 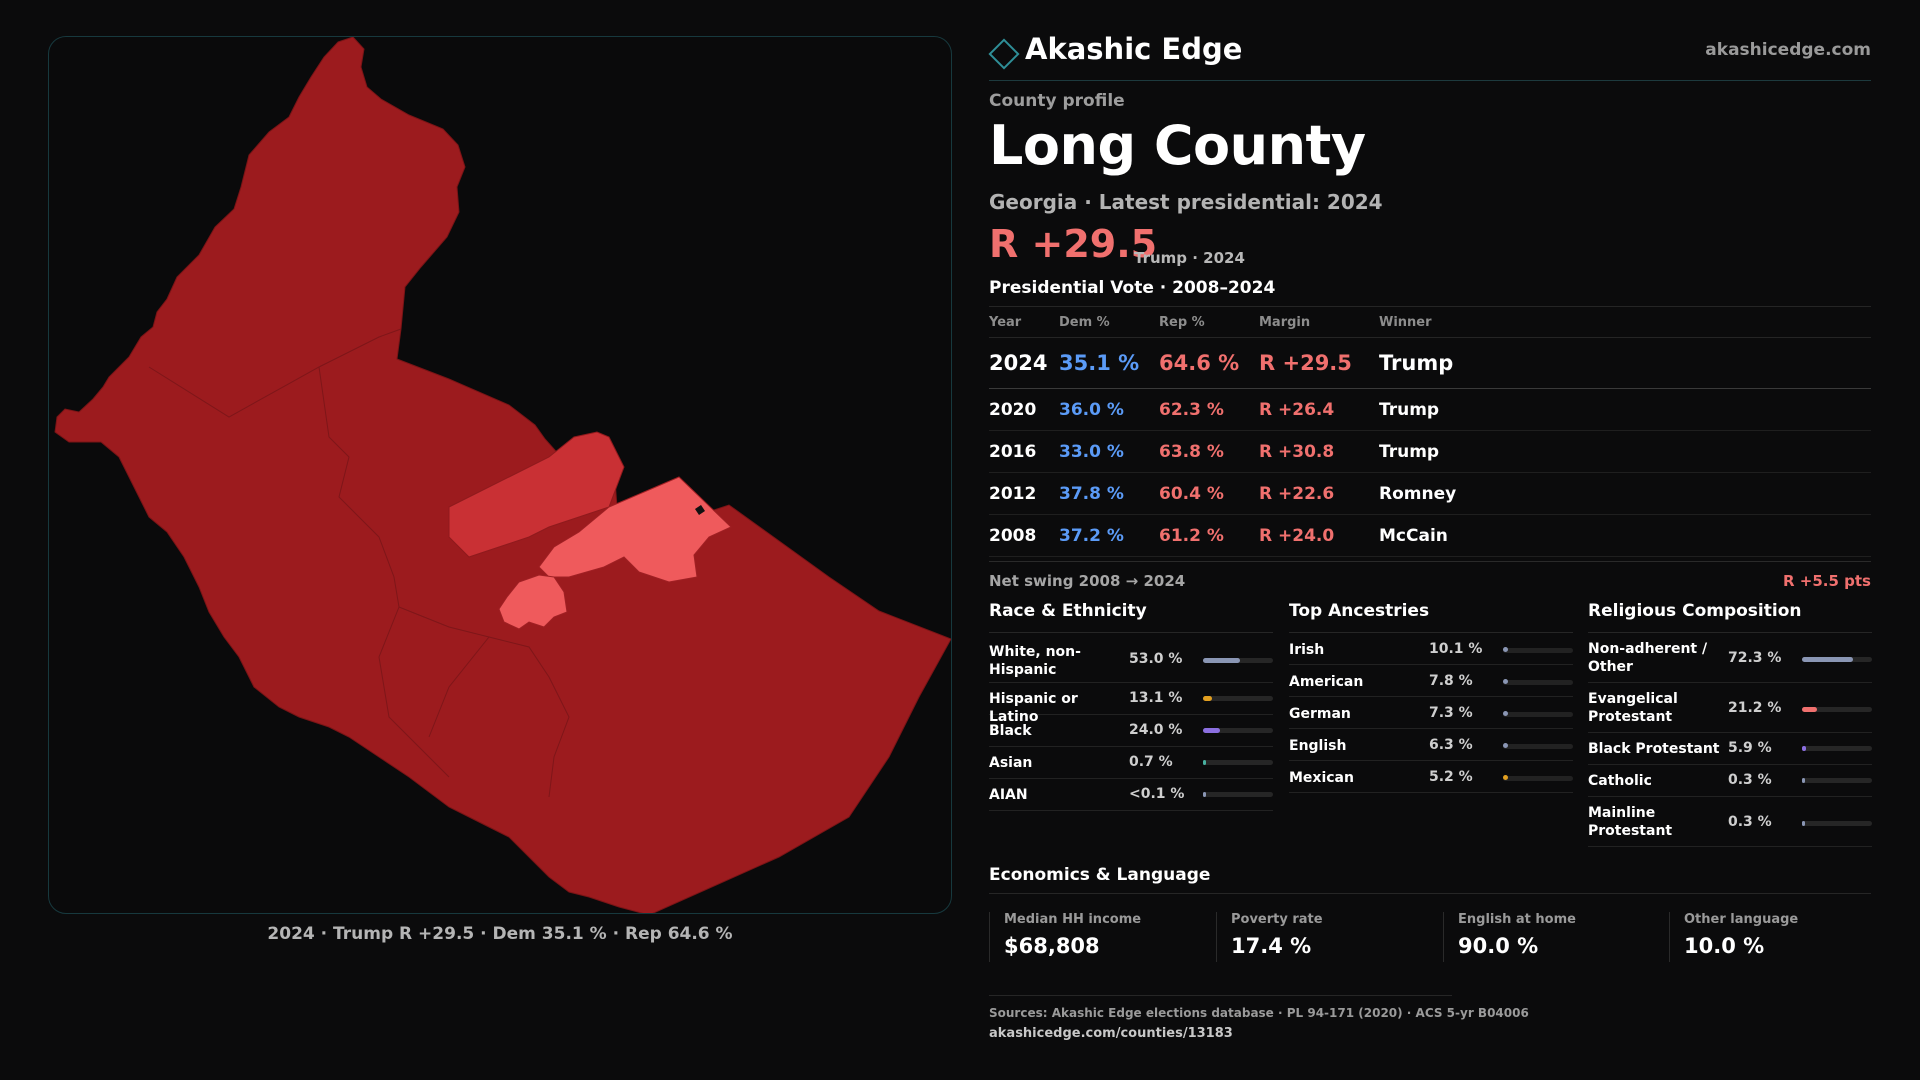 What do you see at coordinates (1109, 409) in the screenshot?
I see `cell-dem: 36.0 %` at bounding box center [1109, 409].